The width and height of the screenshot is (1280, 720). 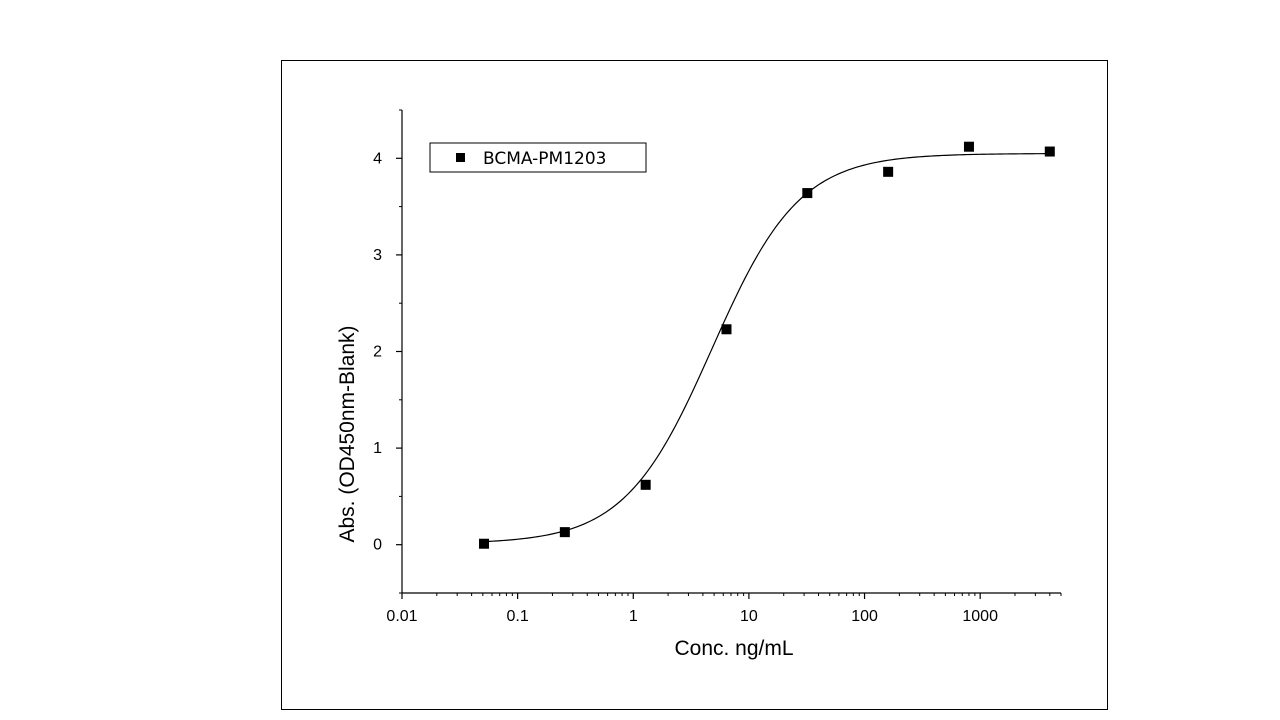 I want to click on legend-marker-square, so click(x=460, y=157).